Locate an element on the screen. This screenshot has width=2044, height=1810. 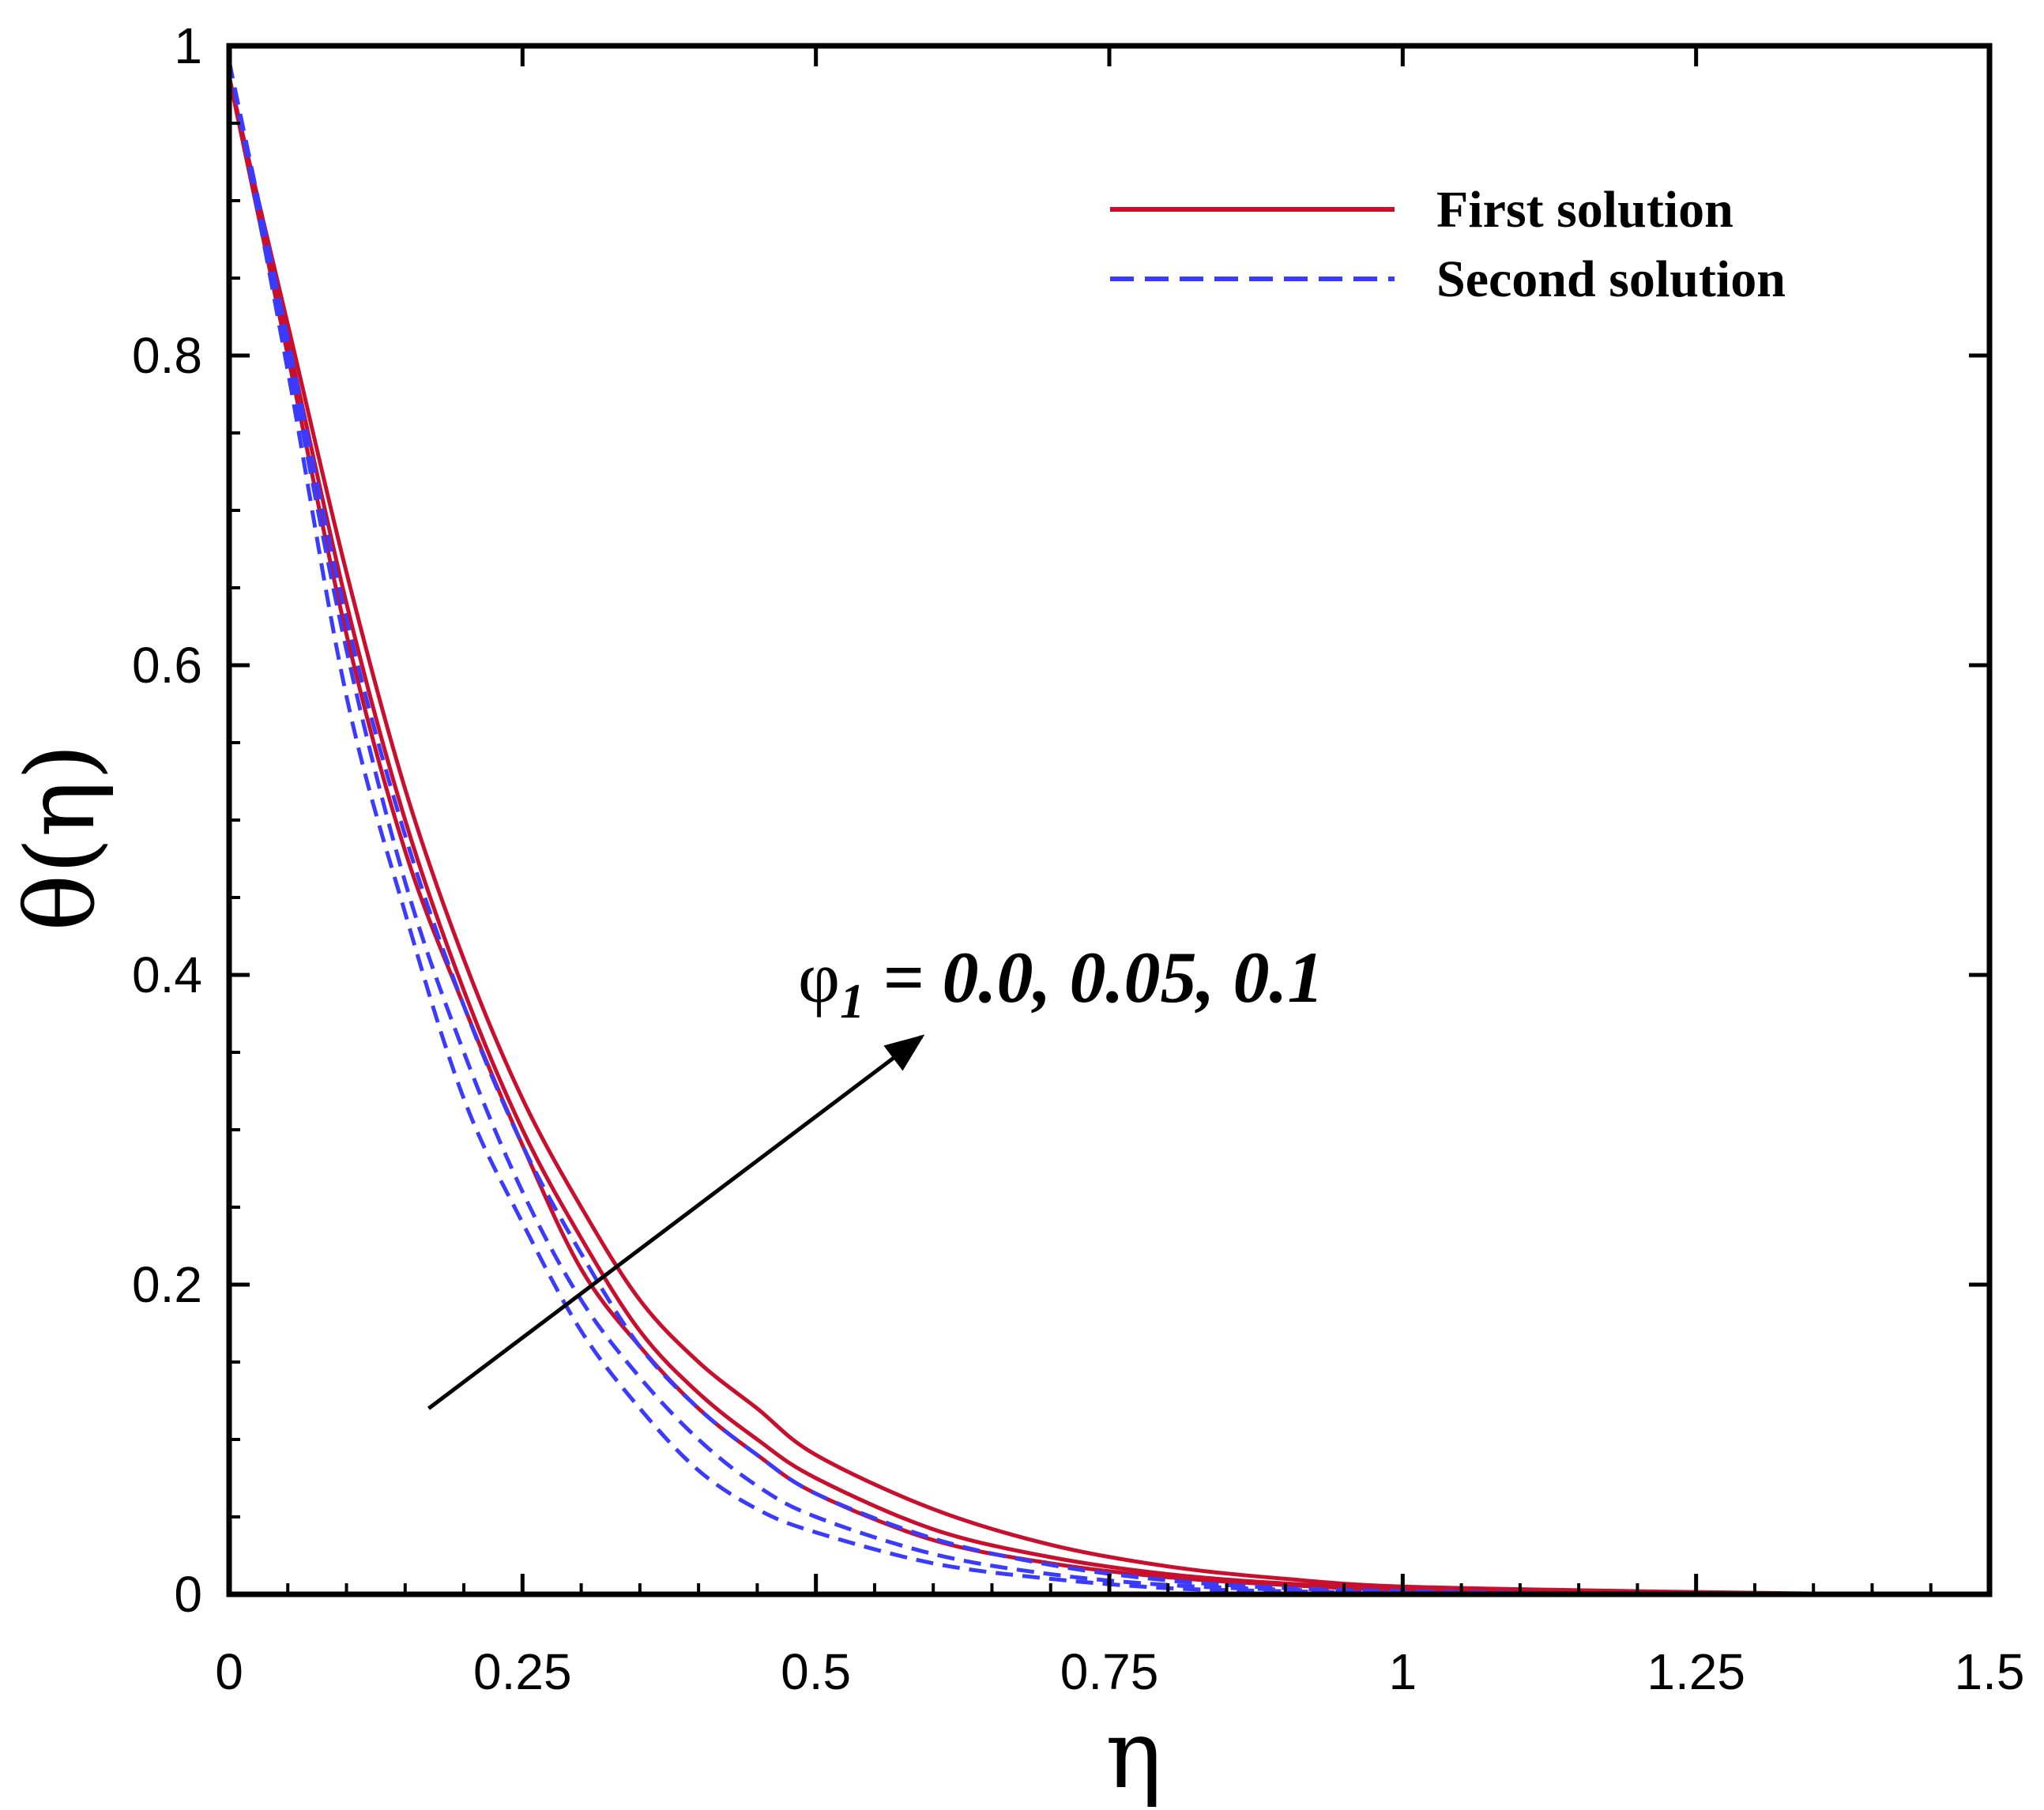
y-tick-label: 0.6 is located at coordinates (167, 666).